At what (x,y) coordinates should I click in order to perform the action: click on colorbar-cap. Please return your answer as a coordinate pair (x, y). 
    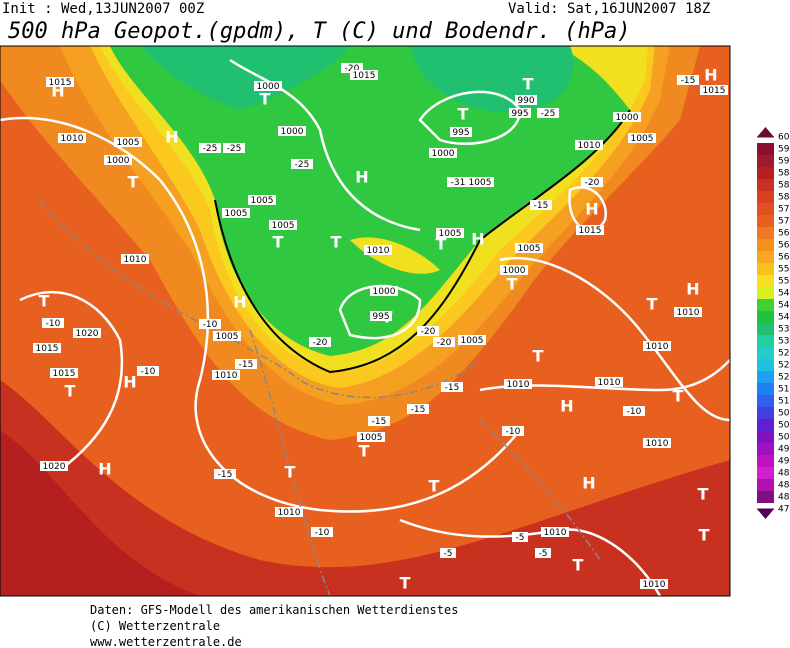
    Looking at the image, I should click on (765, 514).